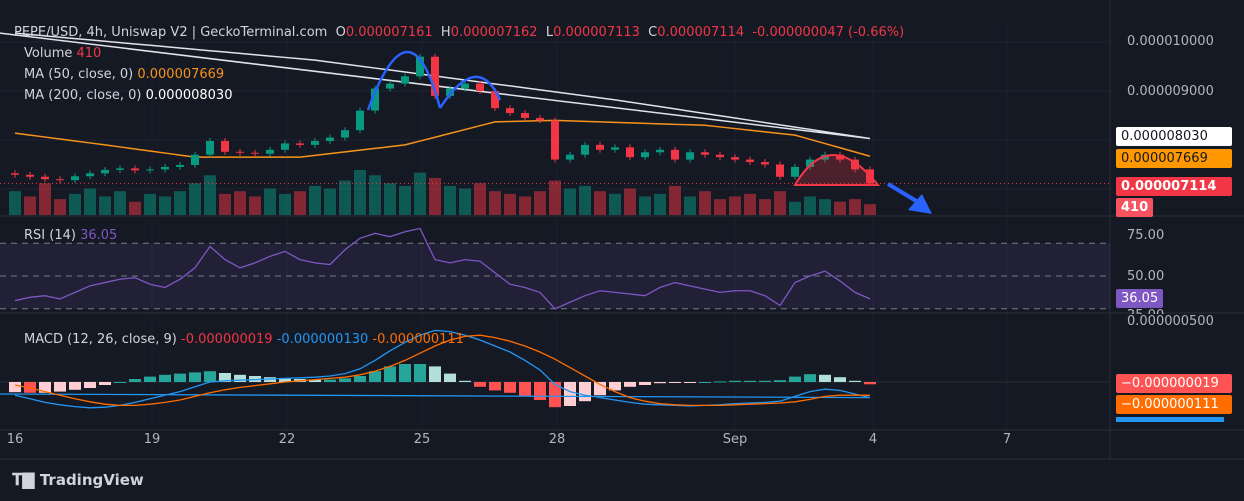 The width and height of the screenshot is (1244, 501). I want to click on x-tick: 4, so click(873, 439).